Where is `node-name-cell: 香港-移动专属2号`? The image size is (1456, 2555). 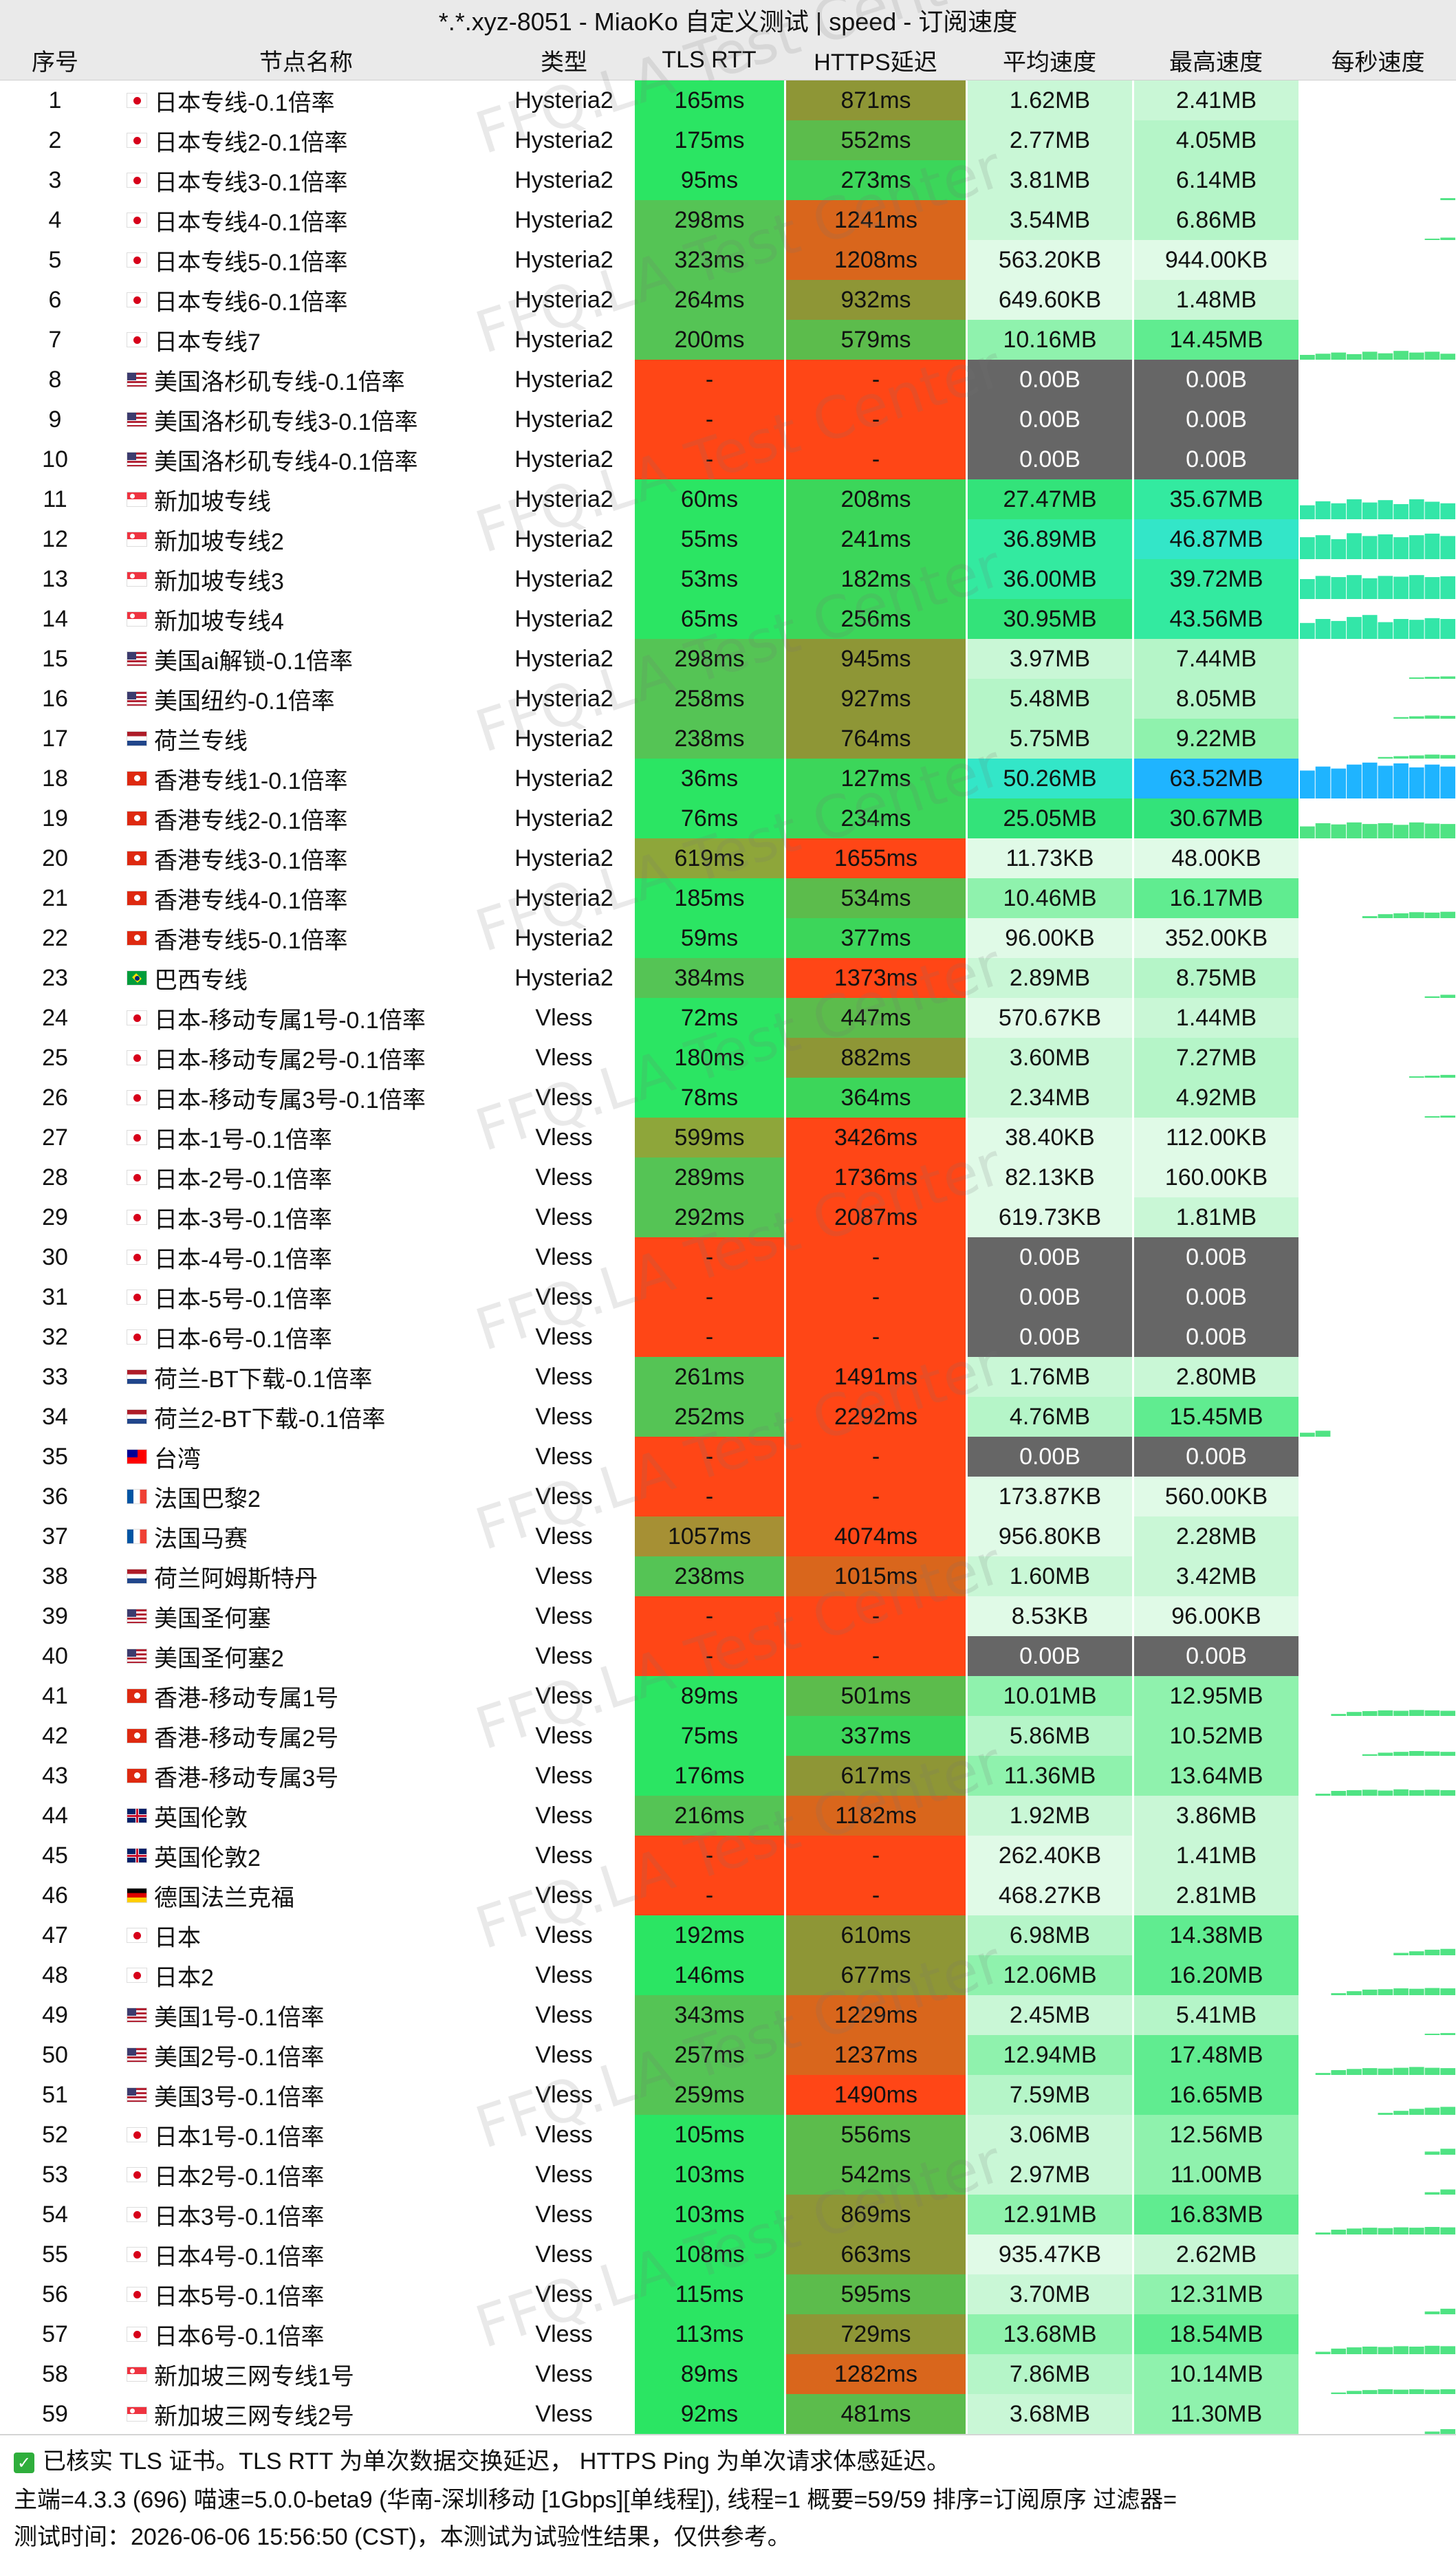
node-name-cell: 香港-移动专属2号 is located at coordinates (306, 1736).